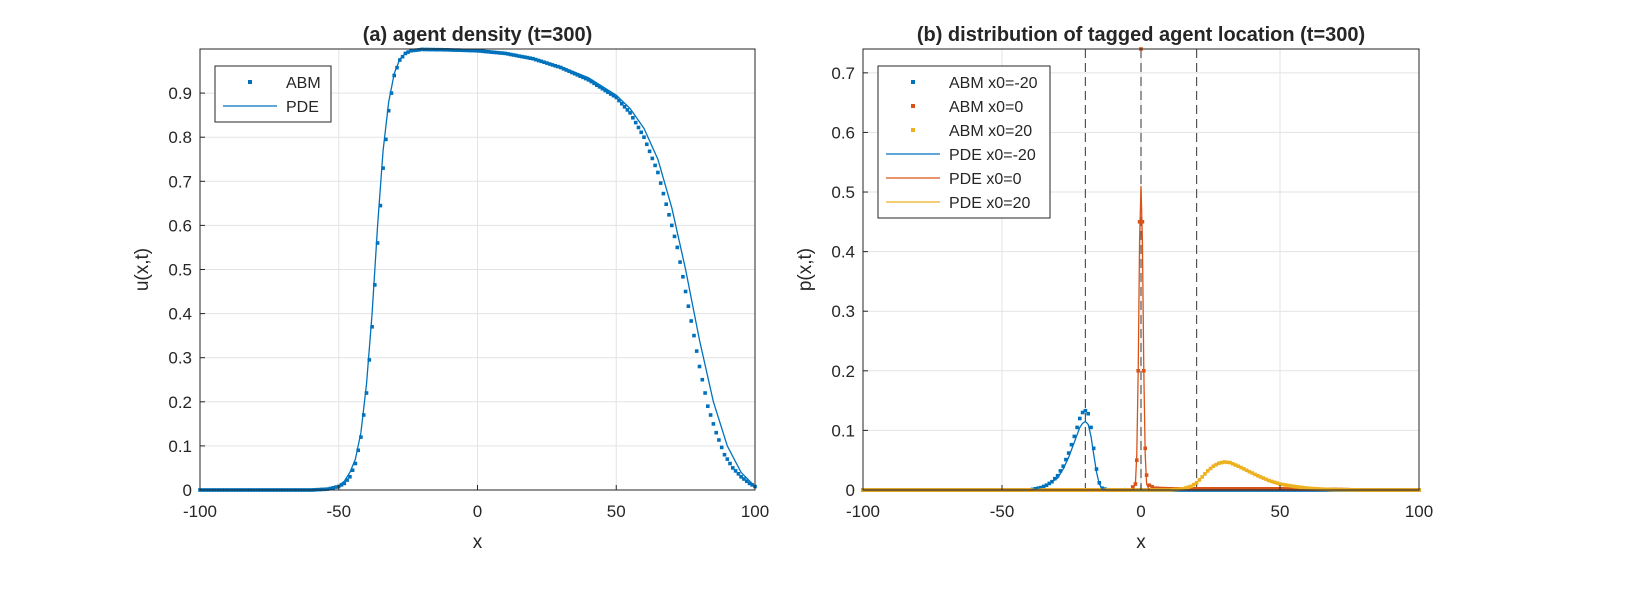 Image resolution: width=1633 pixels, height=594 pixels. What do you see at coordinates (180, 225) in the screenshot?
I see `chart0-y-tick-label: 0.6` at bounding box center [180, 225].